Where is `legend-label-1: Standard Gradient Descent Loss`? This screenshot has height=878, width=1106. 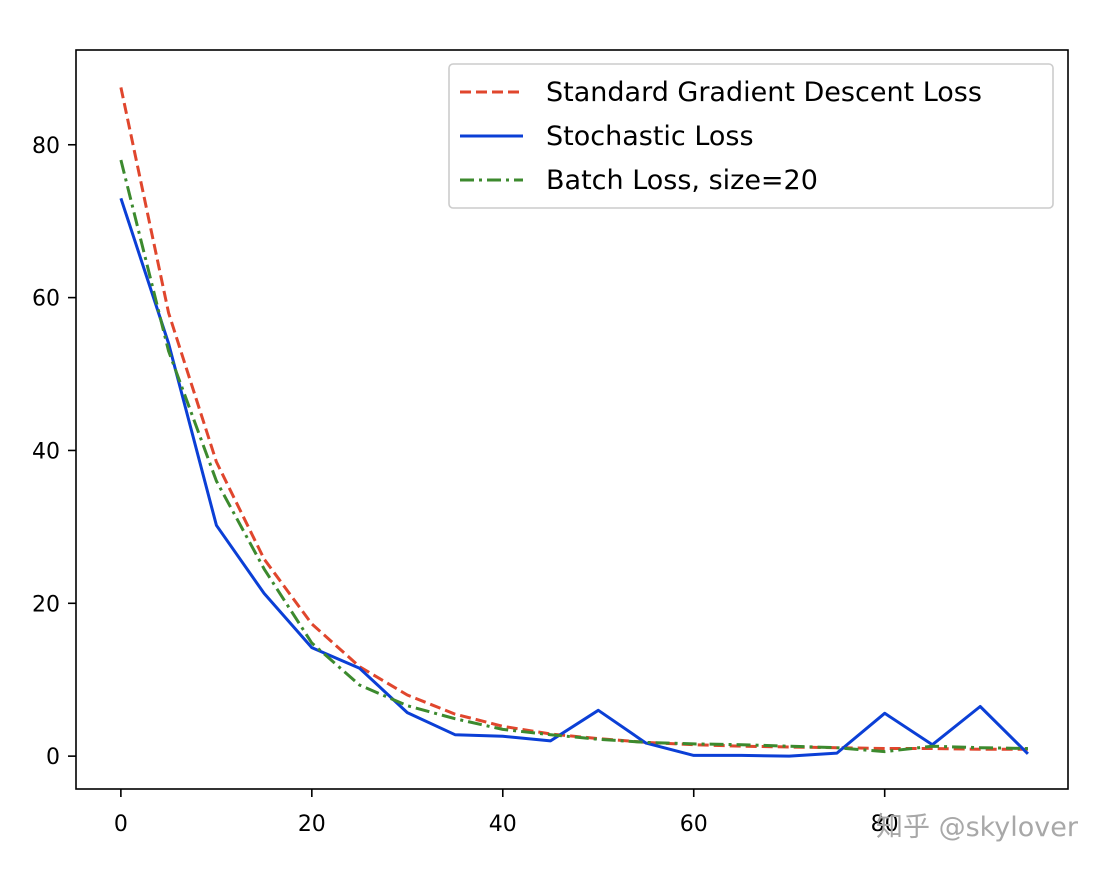 legend-label-1: Standard Gradient Descent Loss is located at coordinates (764, 92).